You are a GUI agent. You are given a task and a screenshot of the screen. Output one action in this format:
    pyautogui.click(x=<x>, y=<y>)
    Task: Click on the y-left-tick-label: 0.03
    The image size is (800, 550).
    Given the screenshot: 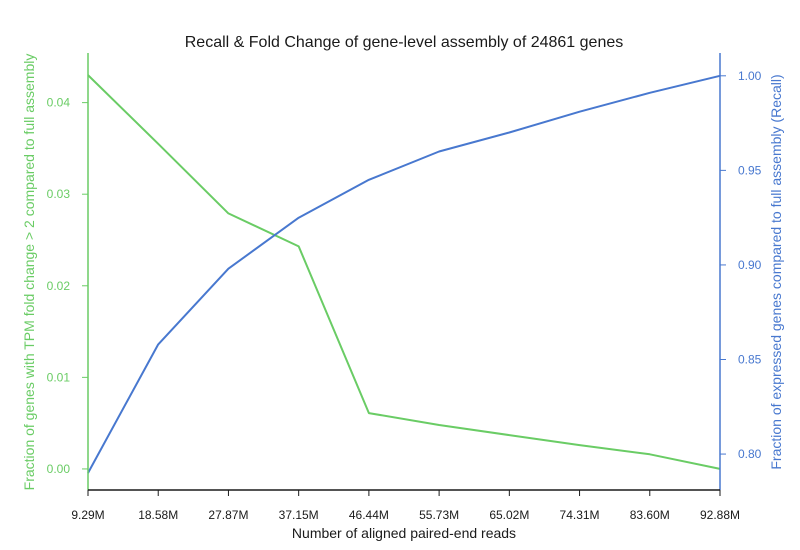 What is the action you would take?
    pyautogui.click(x=59, y=194)
    